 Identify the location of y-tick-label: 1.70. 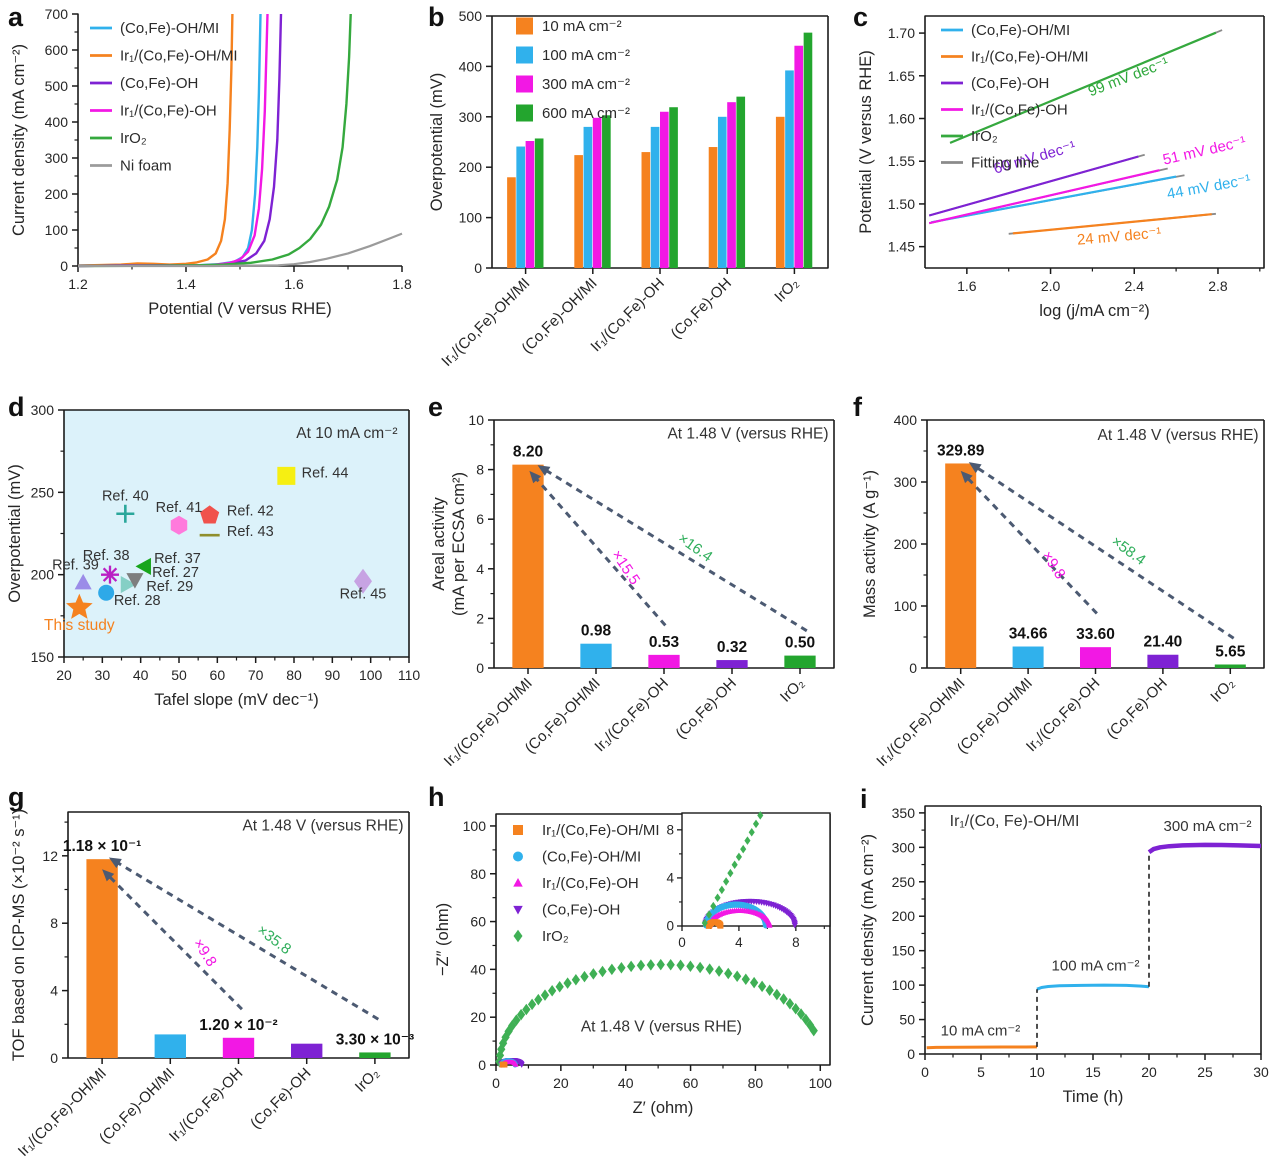
(901, 33).